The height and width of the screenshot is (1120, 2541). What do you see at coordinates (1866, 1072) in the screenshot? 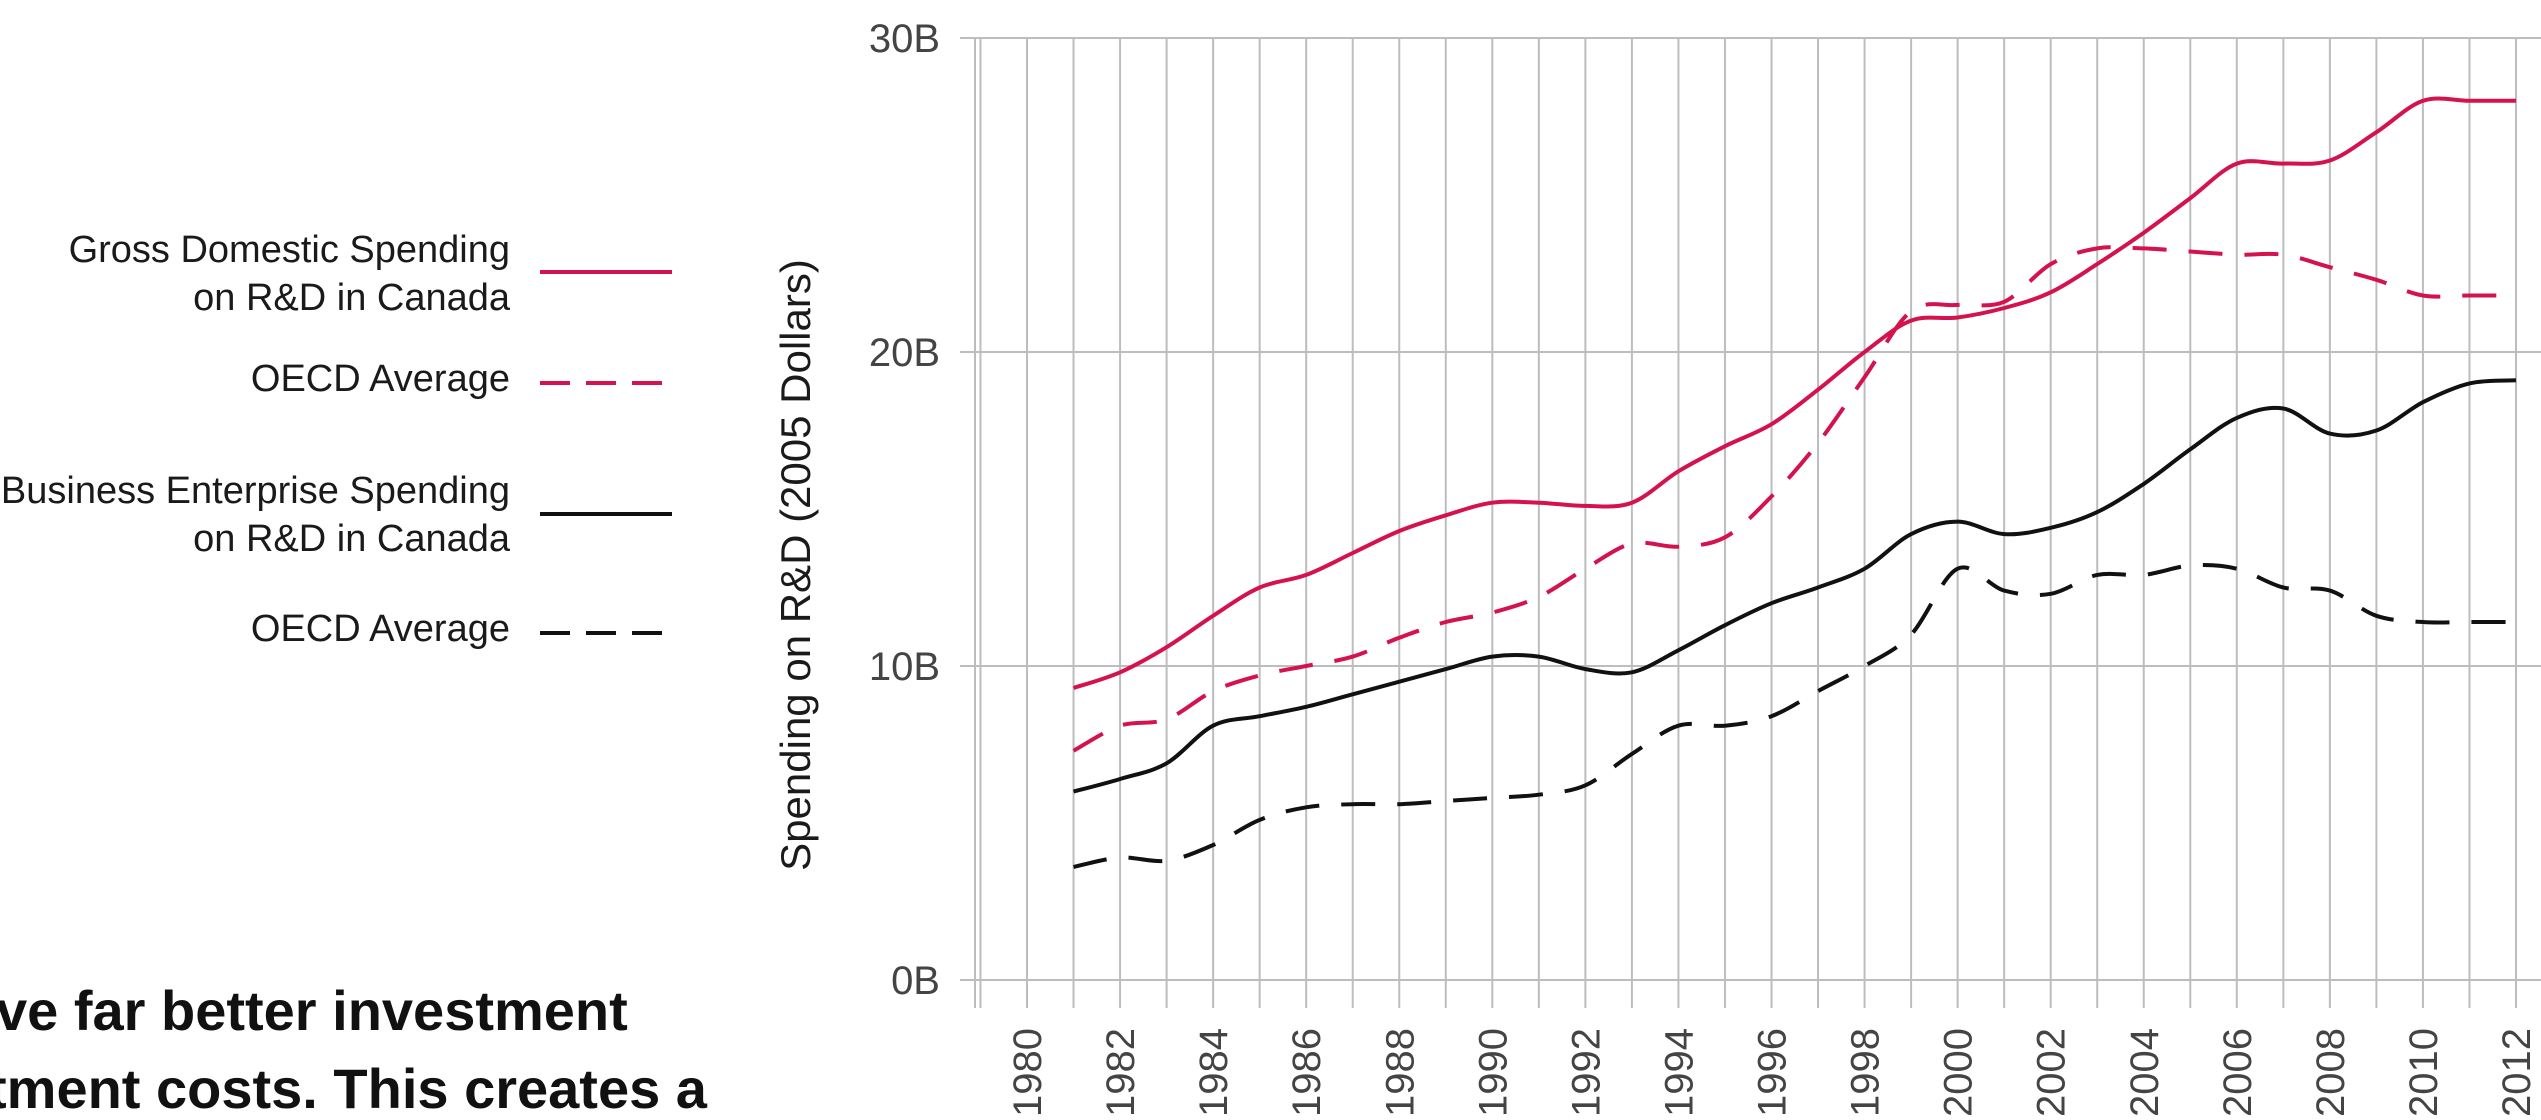
I see `x-tick-label: 1998` at bounding box center [1866, 1072].